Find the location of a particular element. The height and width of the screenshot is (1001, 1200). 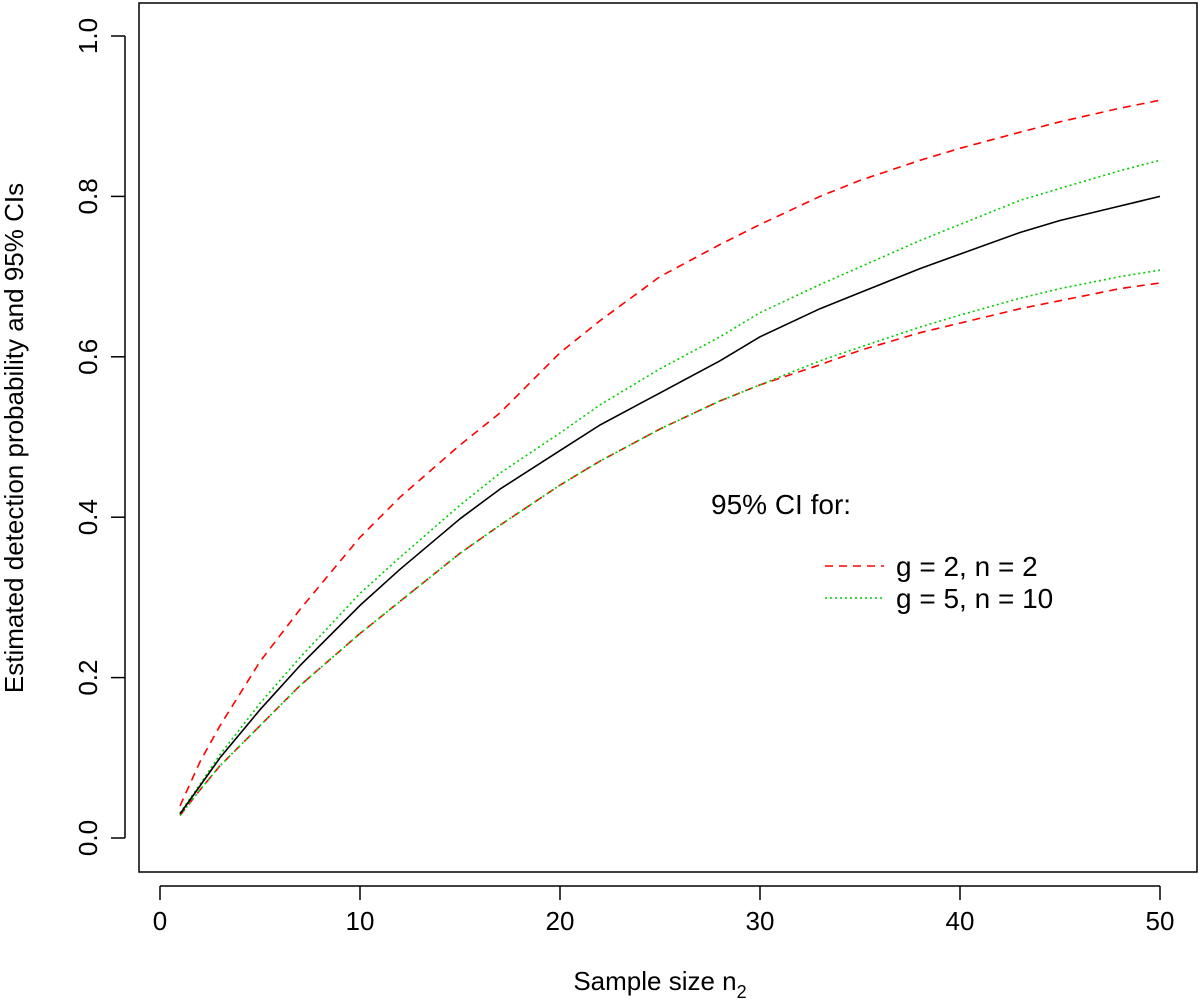

legend-label-red: g = 2, n = 2 is located at coordinates (967, 566).